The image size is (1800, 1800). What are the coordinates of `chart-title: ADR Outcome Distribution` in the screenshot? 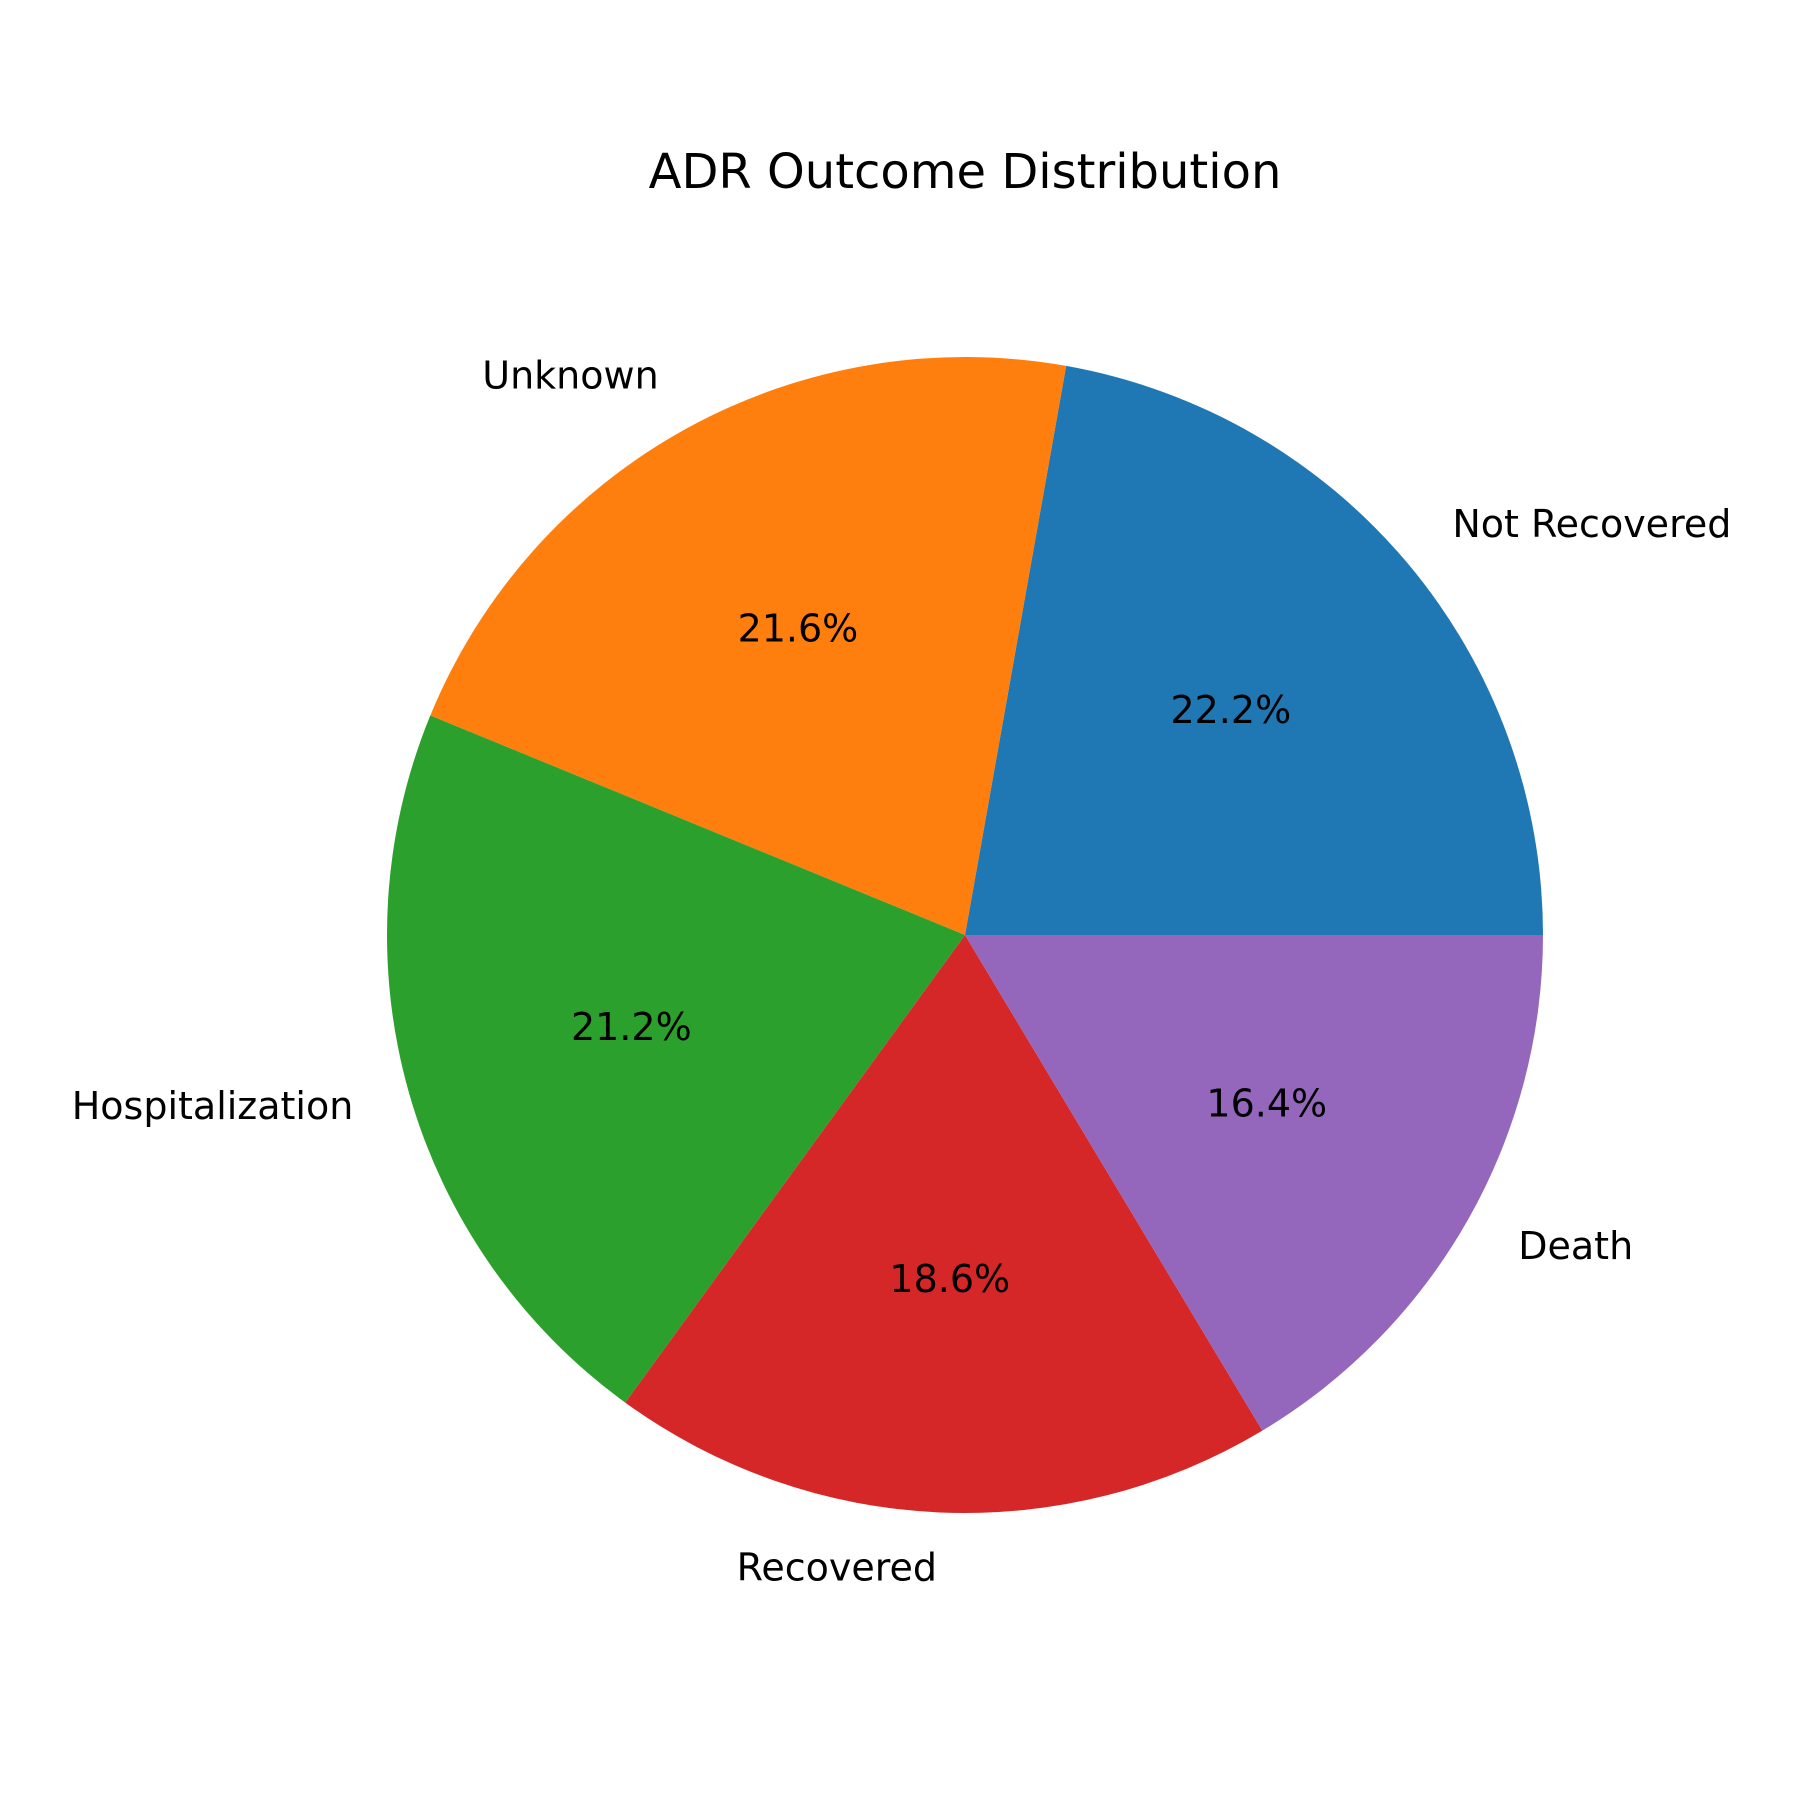 It's located at (965, 172).